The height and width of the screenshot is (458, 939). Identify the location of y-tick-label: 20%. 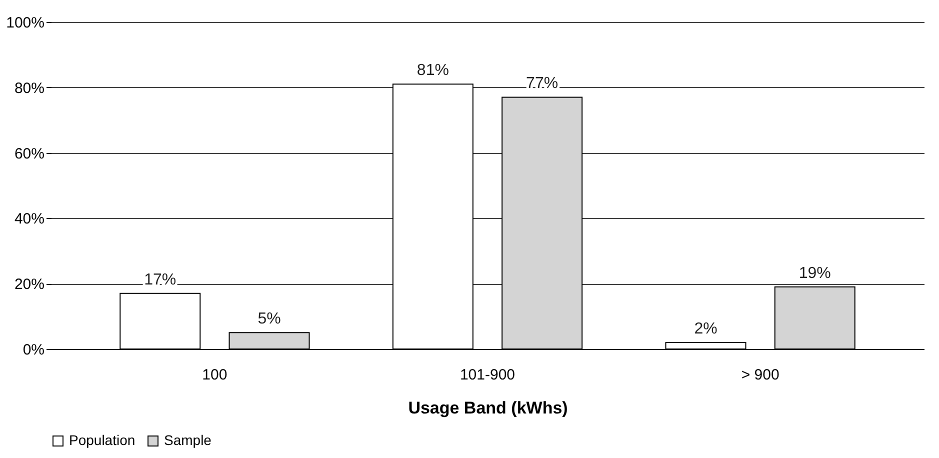
(29, 285).